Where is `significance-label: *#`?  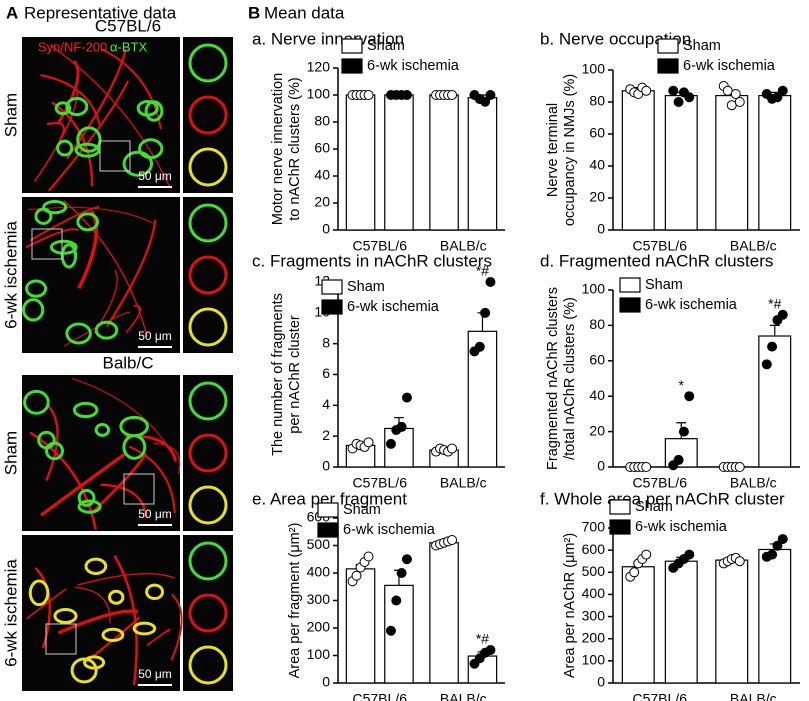 significance-label: *# is located at coordinates (482, 271).